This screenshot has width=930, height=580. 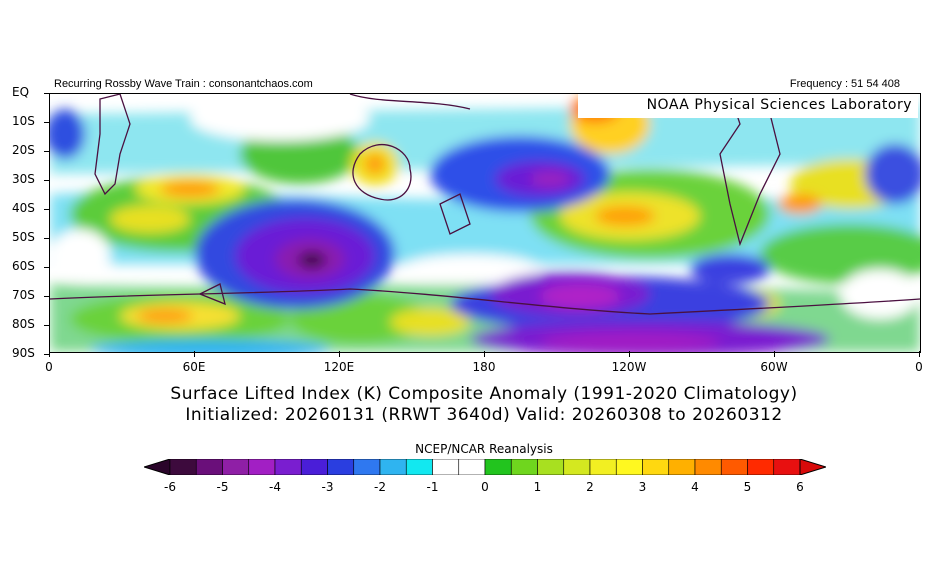 I want to click on y-axis-label: 70S, so click(x=23, y=295).